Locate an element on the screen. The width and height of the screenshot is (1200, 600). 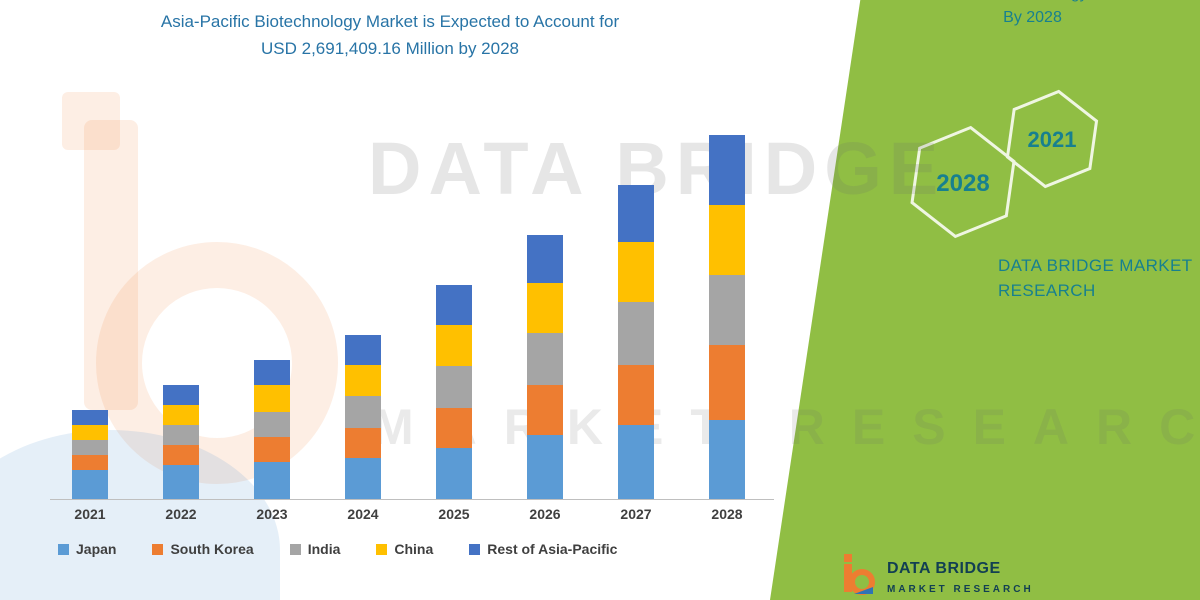
hexagon-2028-label: 2028 is located at coordinates (962, 183).